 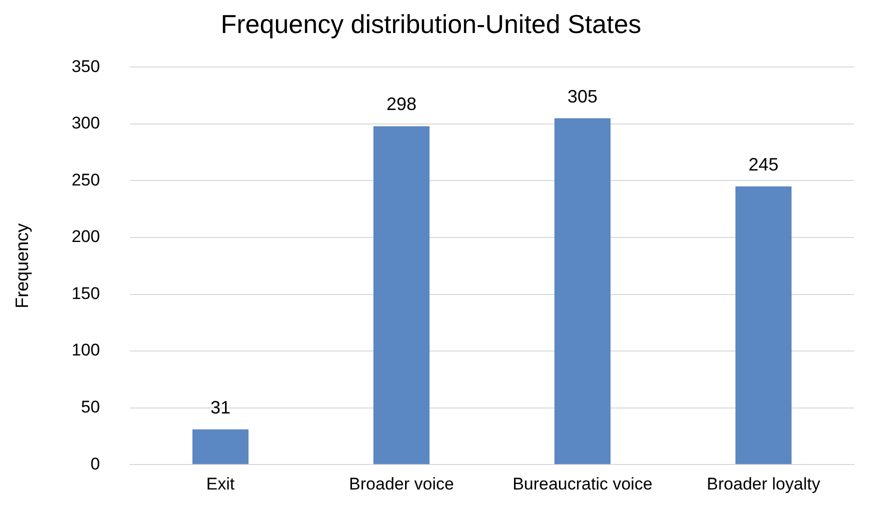 I want to click on data-label: 31, so click(x=220, y=407).